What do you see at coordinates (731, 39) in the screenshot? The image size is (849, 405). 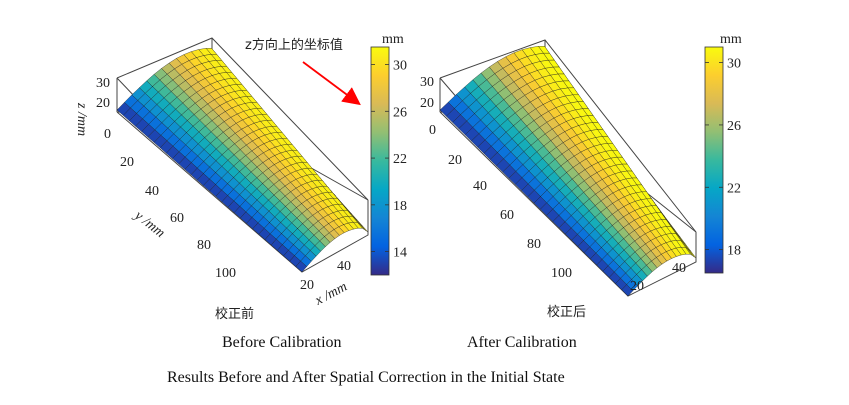 I see `right-colorbar-unit: mm` at bounding box center [731, 39].